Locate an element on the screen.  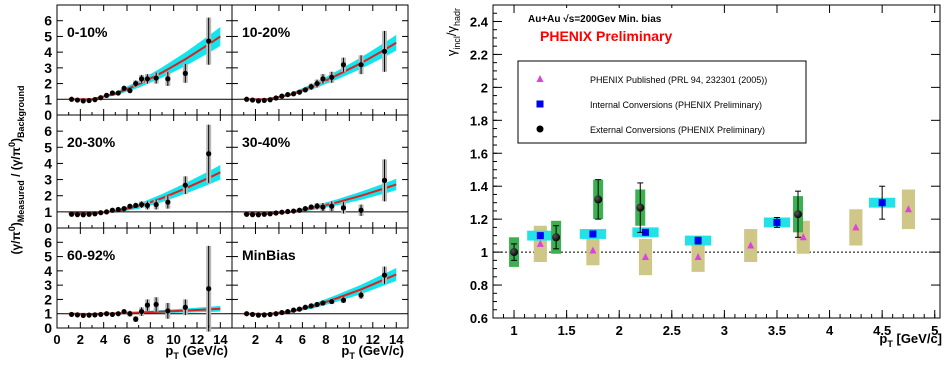
external-marker is located at coordinates (798, 214).